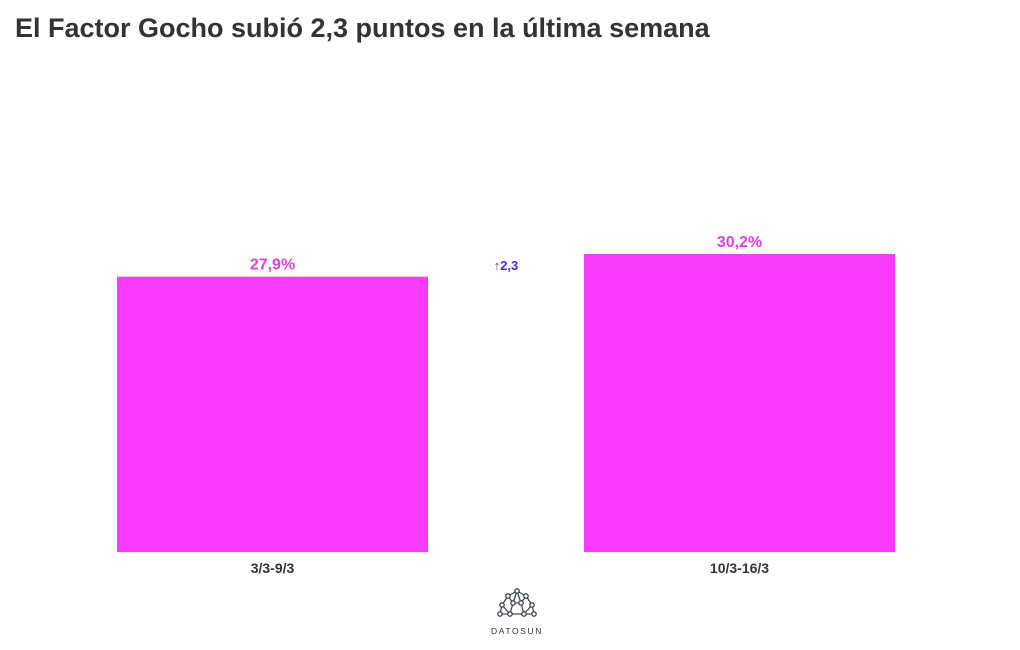  Describe the element at coordinates (517, 602) in the screenshot. I see `network-nodes-icon` at that location.